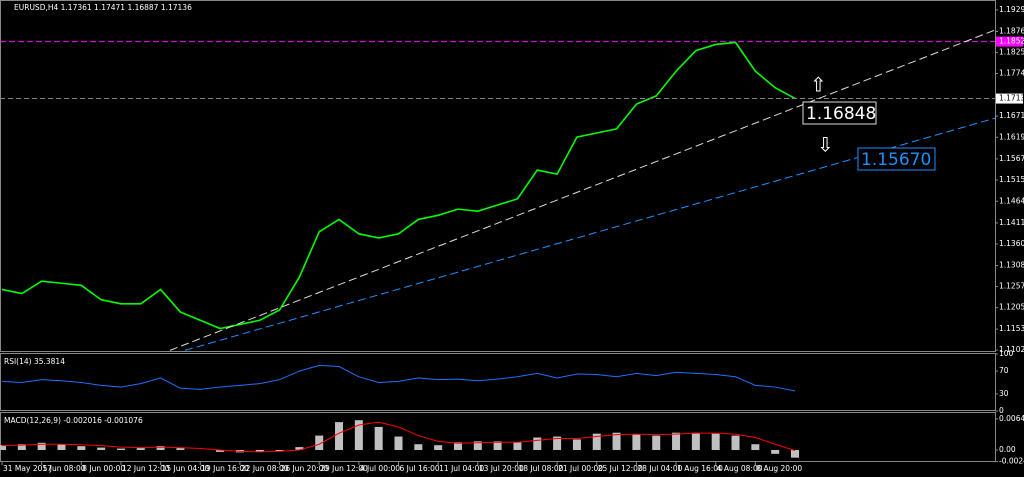  I want to click on x-tick-label: 31 May 2017, so click(27, 468).